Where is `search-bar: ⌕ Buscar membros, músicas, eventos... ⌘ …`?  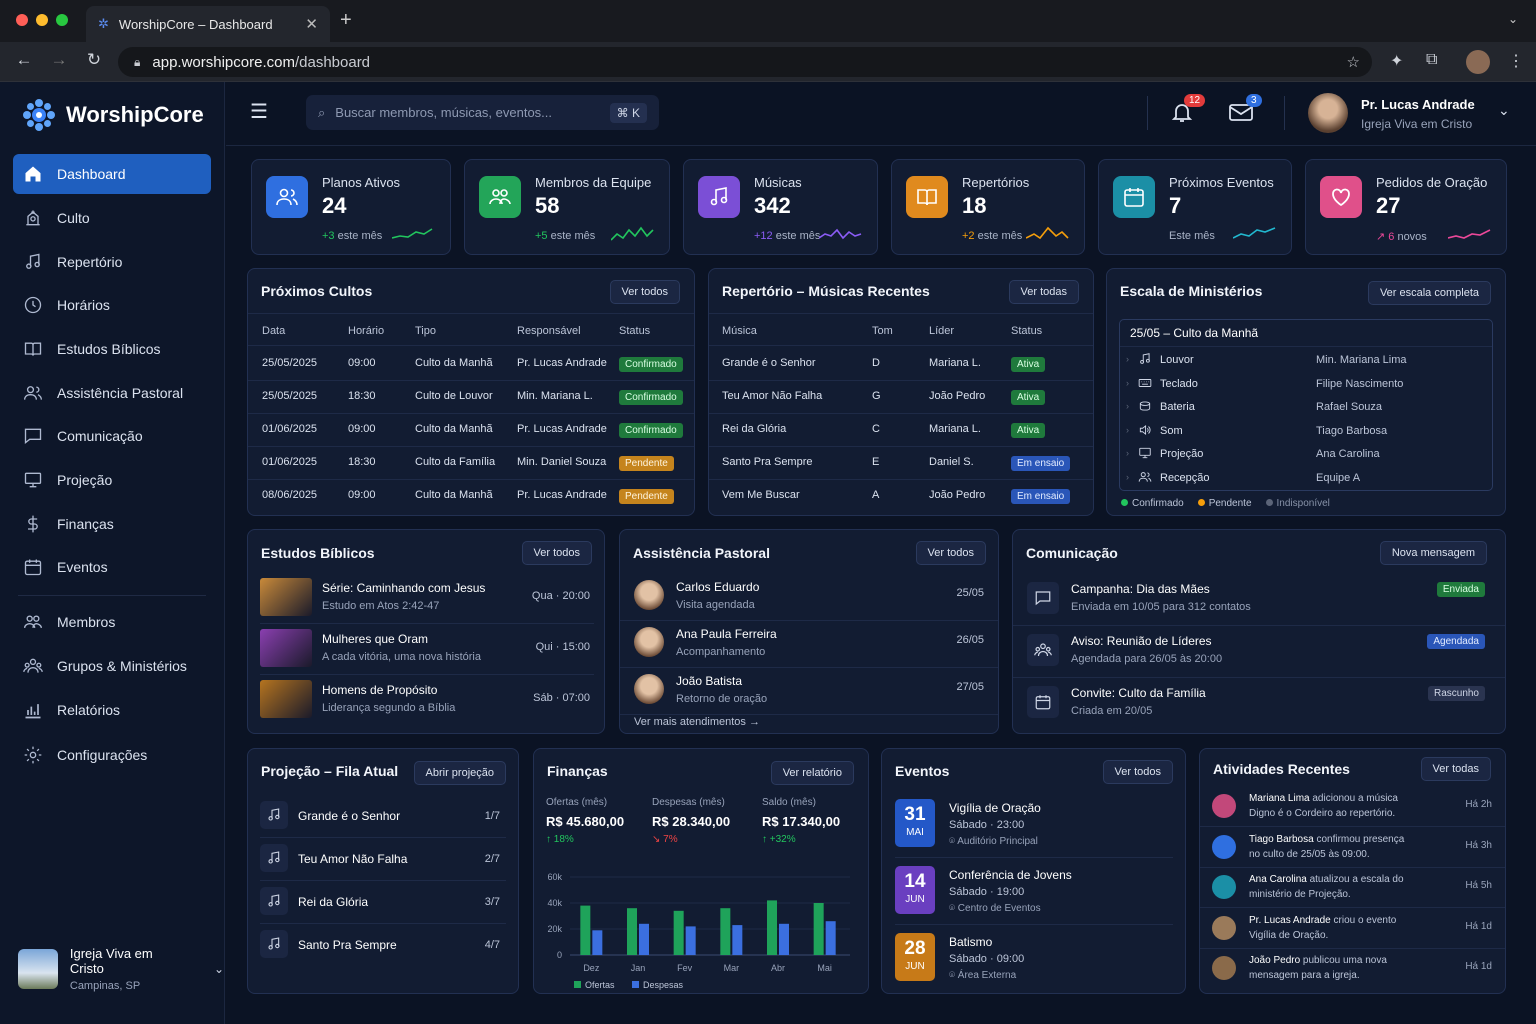
search-bar: ⌕ Buscar membros, músicas, eventos... ⌘ … is located at coordinates (482, 112).